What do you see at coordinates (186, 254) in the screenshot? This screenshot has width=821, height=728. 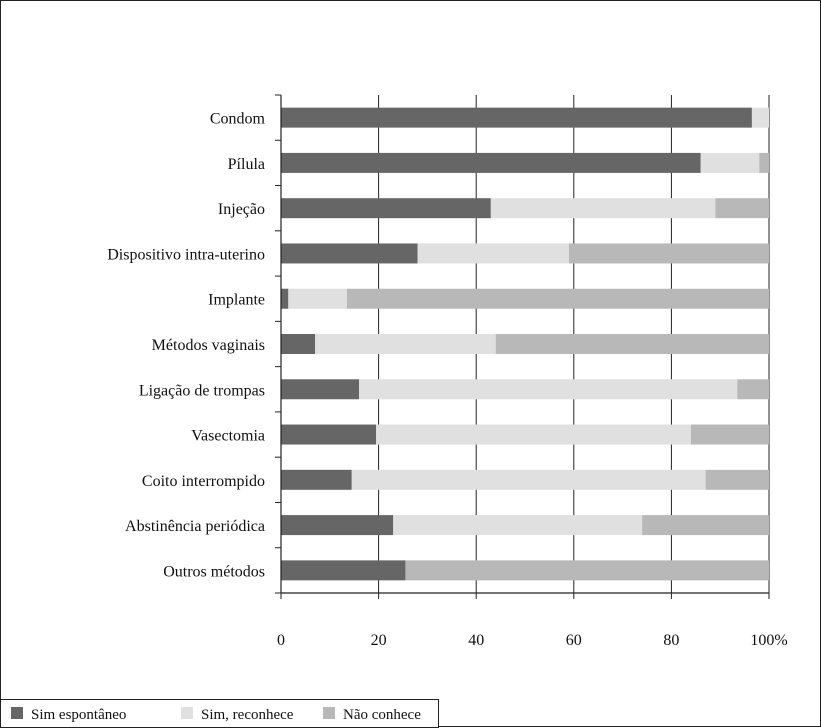 I see `category-label: Dispositivo intra-uterino` at bounding box center [186, 254].